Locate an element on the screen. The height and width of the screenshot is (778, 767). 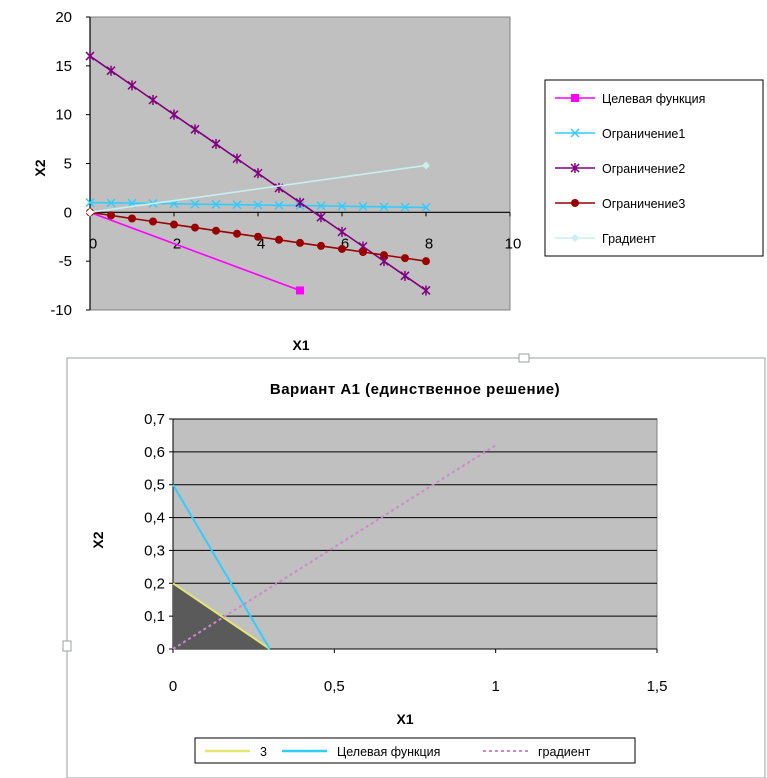
chart2-ytick-label: 0,7 is located at coordinates (154, 419).